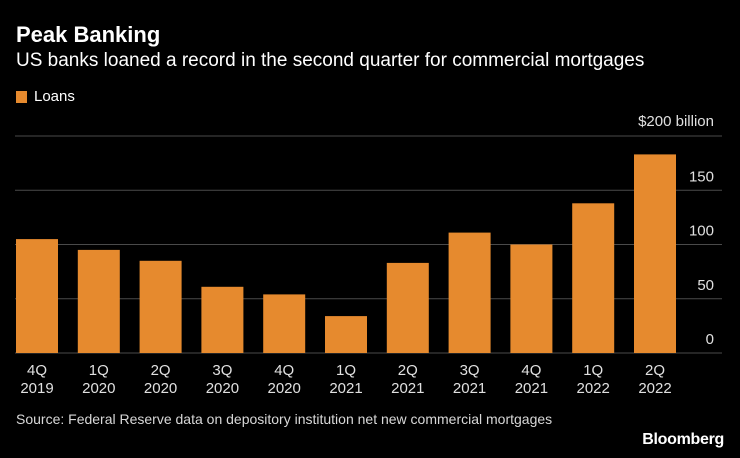 This screenshot has height=458, width=740. Describe the element at coordinates (98, 301) in the screenshot. I see `bar-1q-2020` at that location.